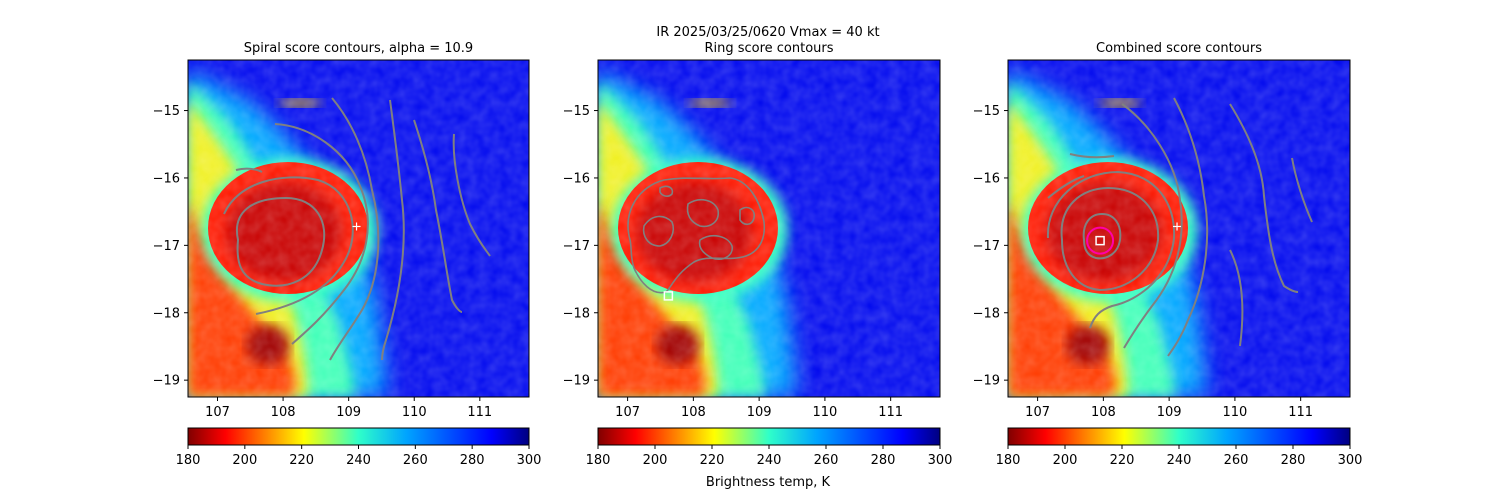 The image size is (1500, 504). Describe the element at coordinates (767, 32) in the screenshot. I see `figure-suptitle: IR 2025/03/25/0620 Vmax = 40 kt` at that location.